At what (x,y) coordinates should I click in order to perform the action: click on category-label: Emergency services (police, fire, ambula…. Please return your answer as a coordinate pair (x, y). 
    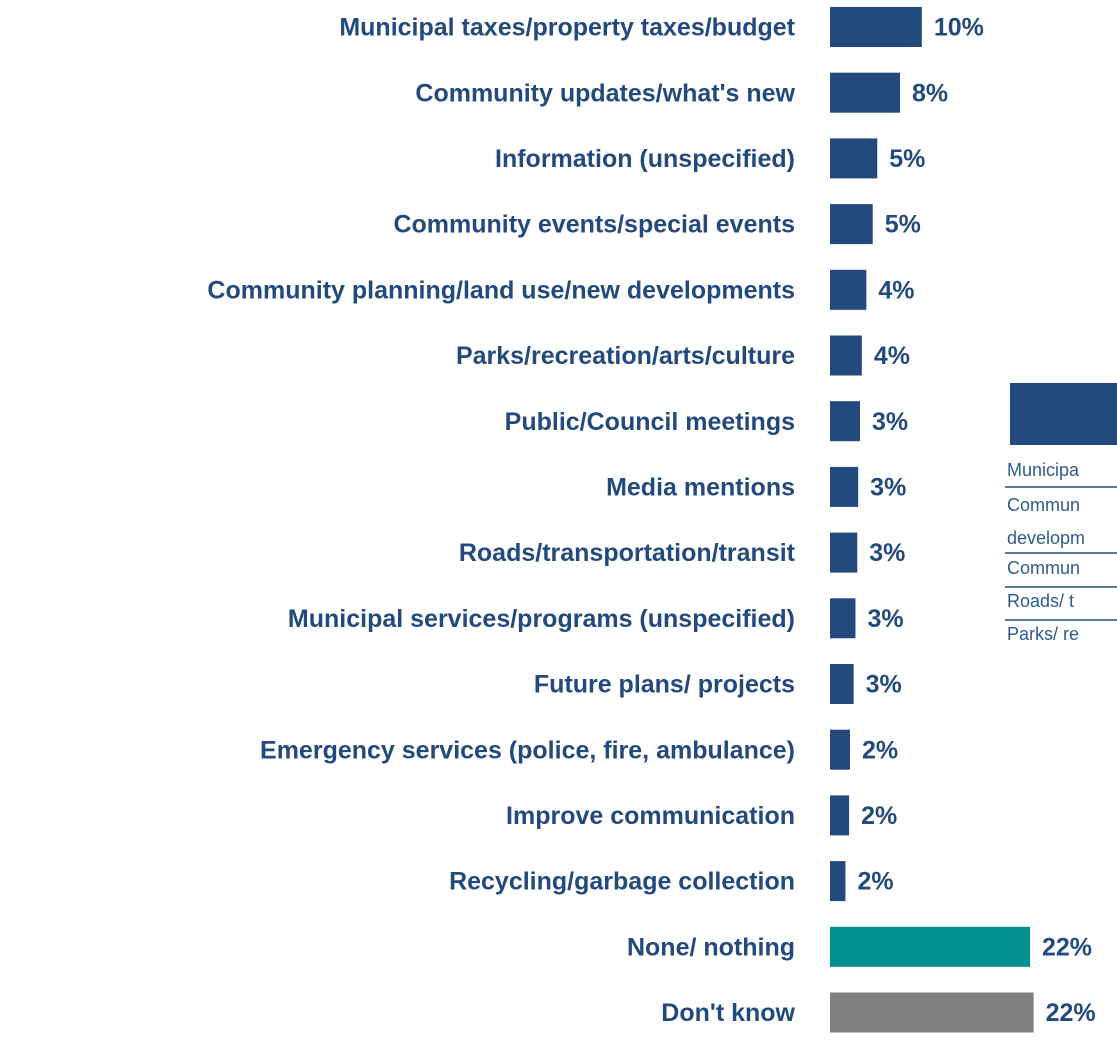
    Looking at the image, I should click on (527, 750).